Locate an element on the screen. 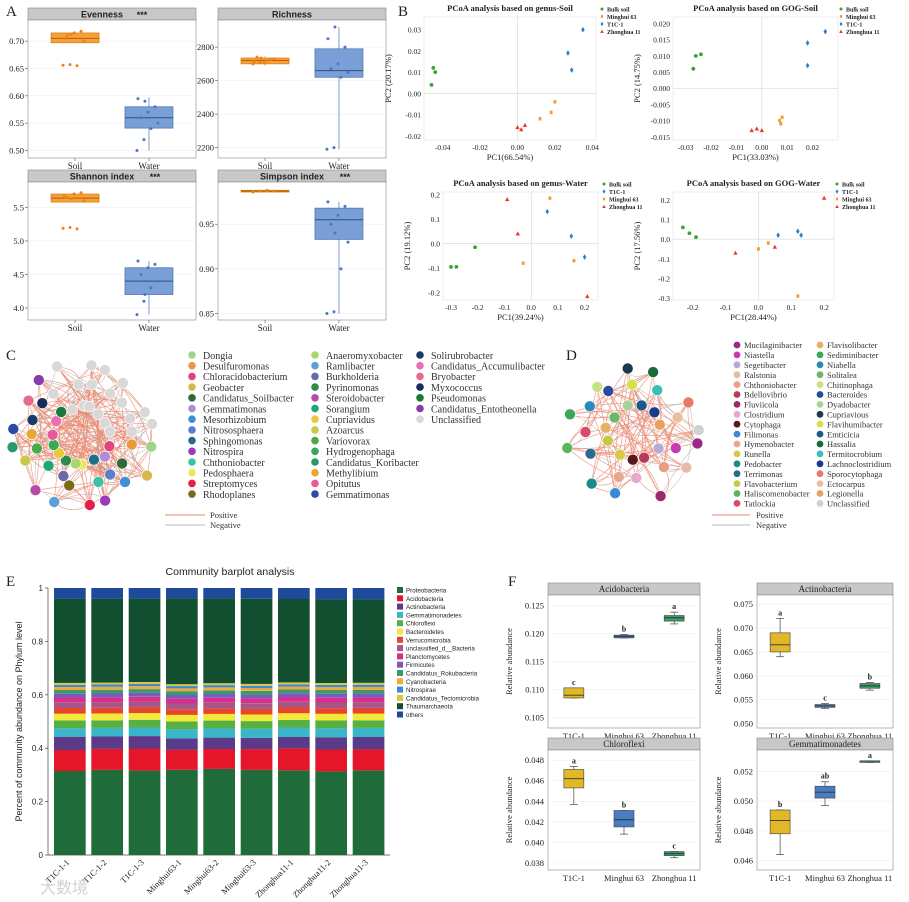 The image size is (909, 902). tick-label: -0.010 is located at coordinates (661, 121).